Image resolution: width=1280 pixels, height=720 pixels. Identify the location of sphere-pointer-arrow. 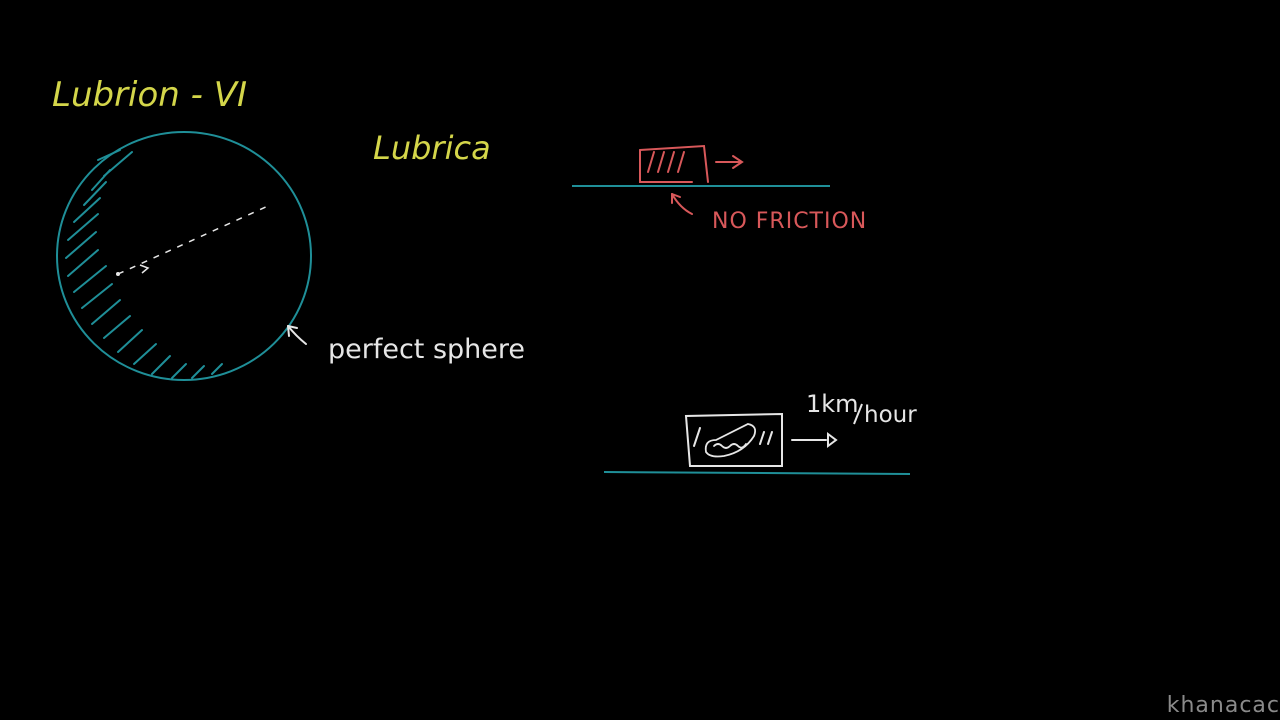
(297, 335).